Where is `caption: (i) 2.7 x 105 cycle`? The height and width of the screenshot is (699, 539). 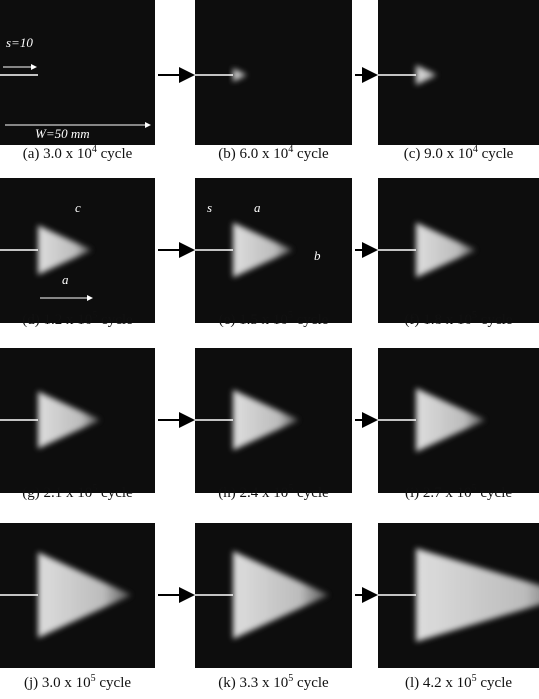
caption: (i) 2.7 x 105 cycle is located at coordinates (458, 492).